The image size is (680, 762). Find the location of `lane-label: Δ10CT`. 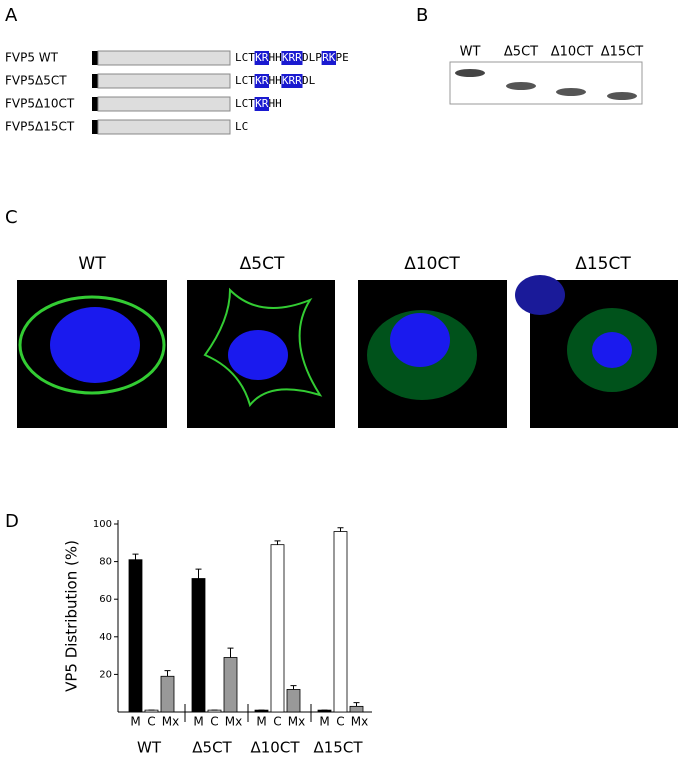

lane-label: Δ10CT is located at coordinates (572, 52).